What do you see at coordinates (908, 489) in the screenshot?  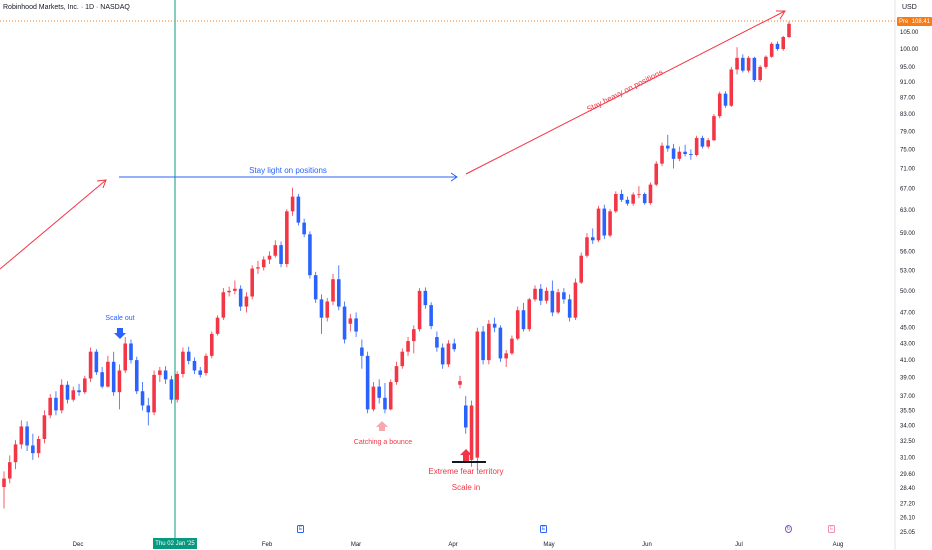 I see `price-tick-label: 28.40` at bounding box center [908, 489].